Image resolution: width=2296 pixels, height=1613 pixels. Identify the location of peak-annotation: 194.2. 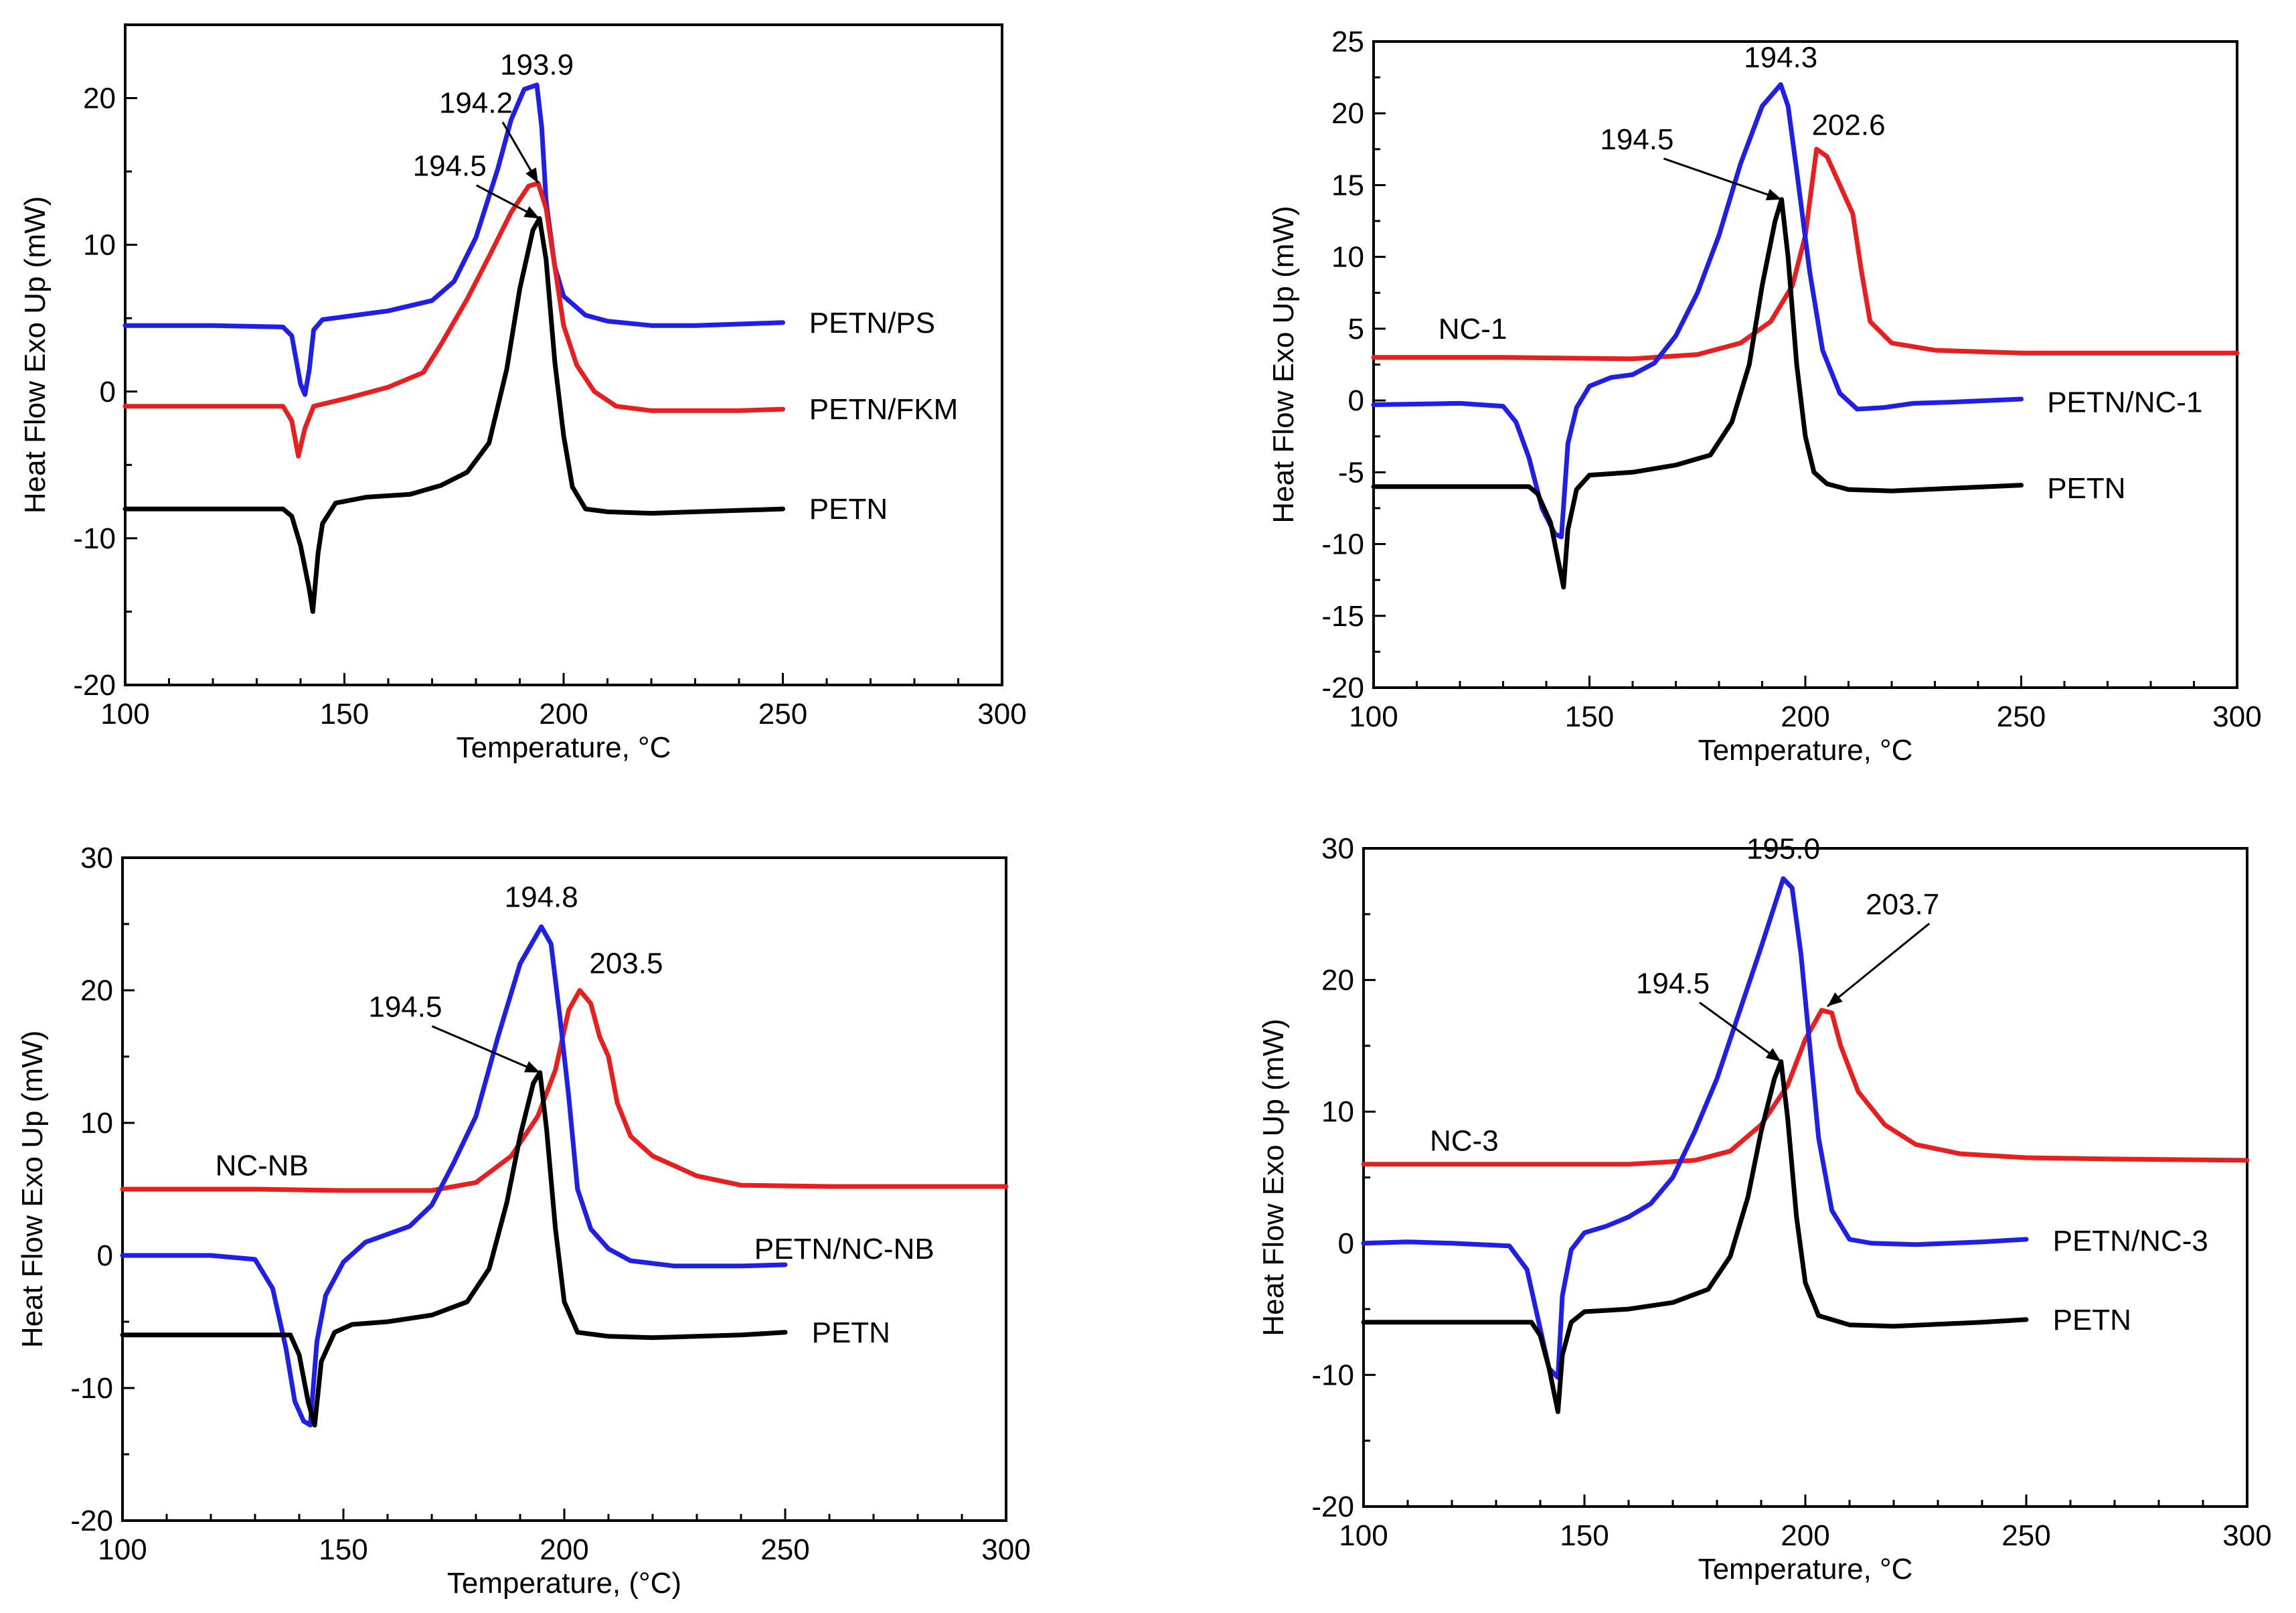
(476, 102).